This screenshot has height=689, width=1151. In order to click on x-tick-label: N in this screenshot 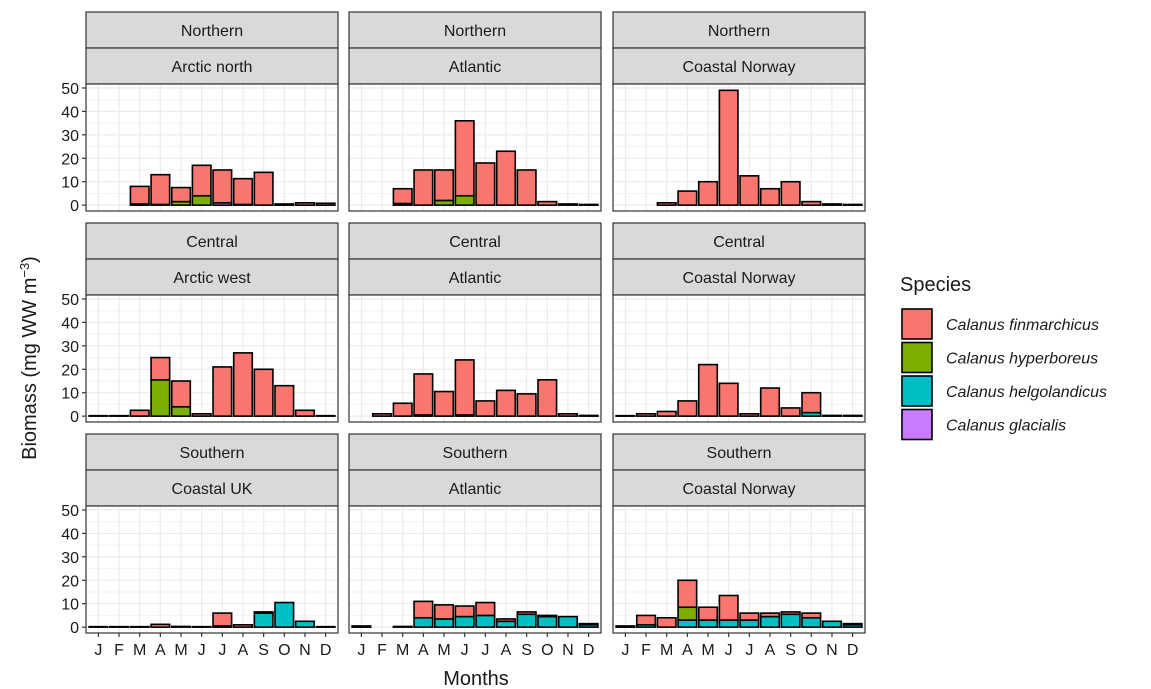, I will do `click(568, 650)`.